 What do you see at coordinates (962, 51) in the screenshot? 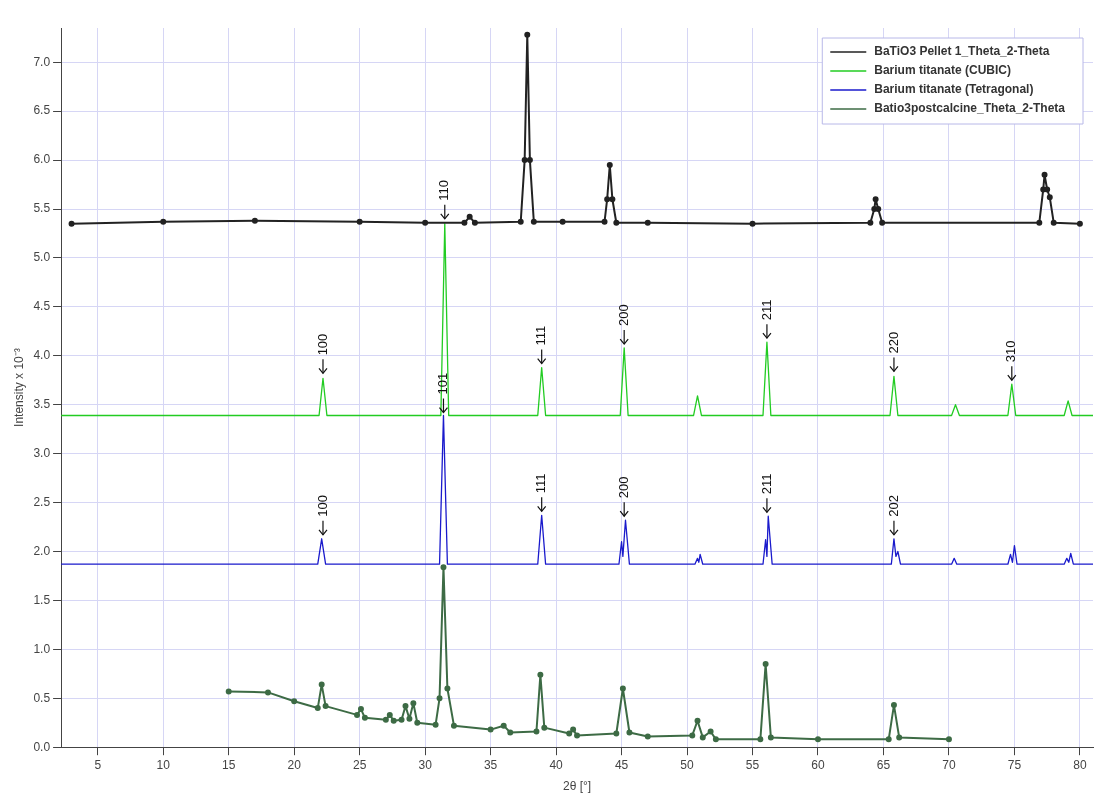
I see `legend-label: BaTiO3 Pellet 1_Theta_2-Theta` at bounding box center [962, 51].